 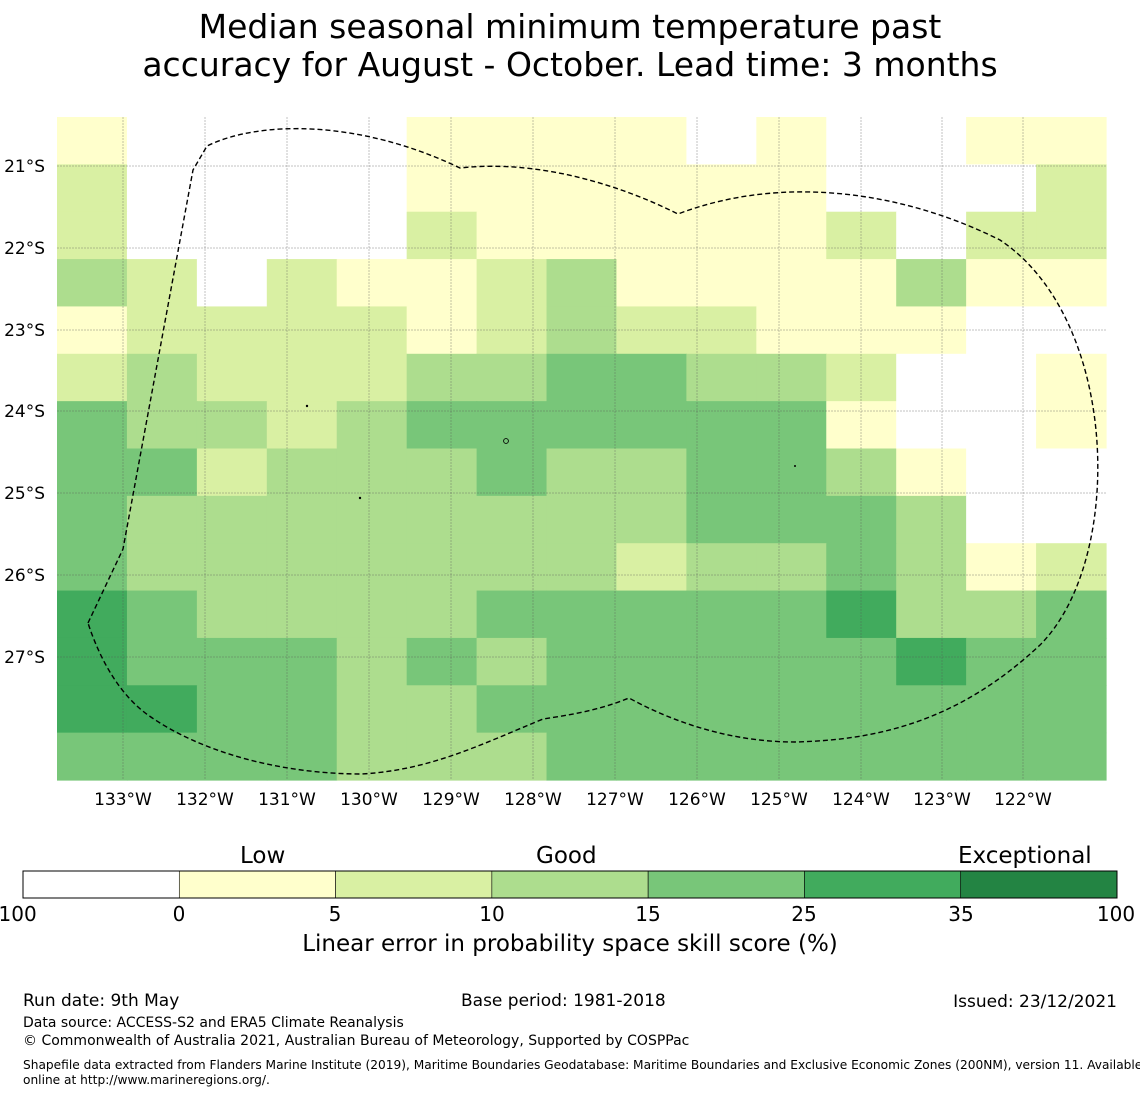 What do you see at coordinates (24, 249) in the screenshot?
I see `latitude-label: 22°S` at bounding box center [24, 249].